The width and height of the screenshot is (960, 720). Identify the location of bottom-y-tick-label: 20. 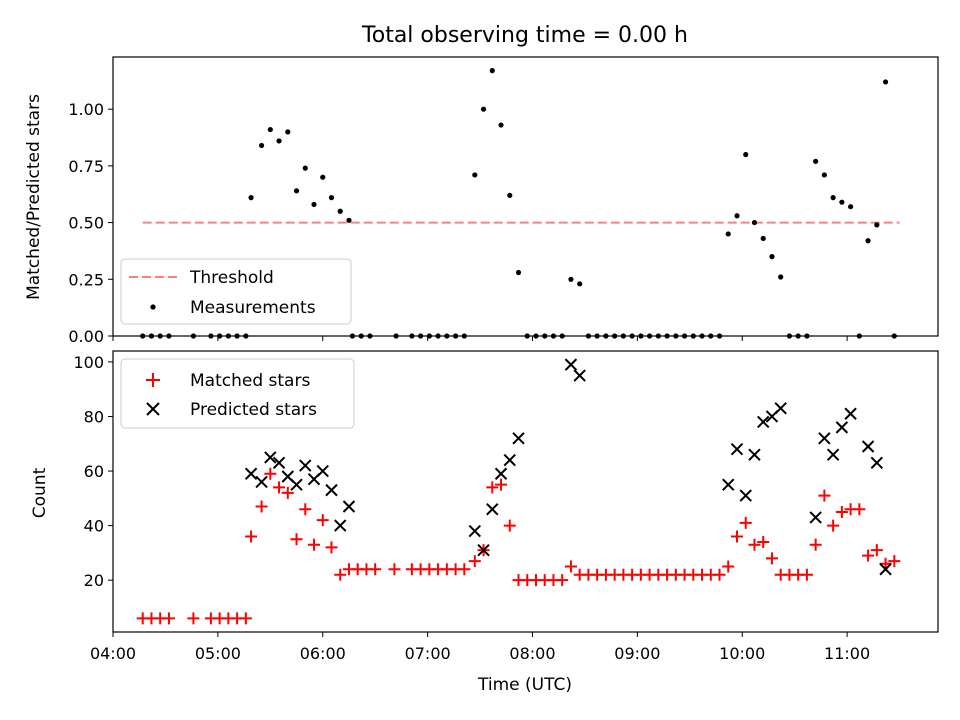
(94, 580).